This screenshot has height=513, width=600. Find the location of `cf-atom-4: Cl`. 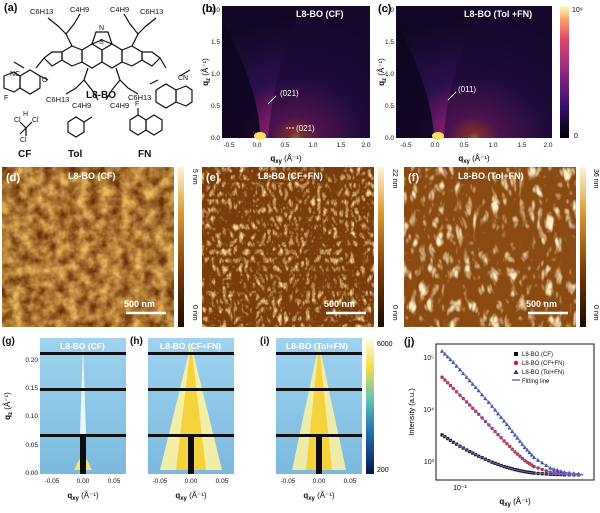

cf-atom-4: Cl is located at coordinates (23, 140).